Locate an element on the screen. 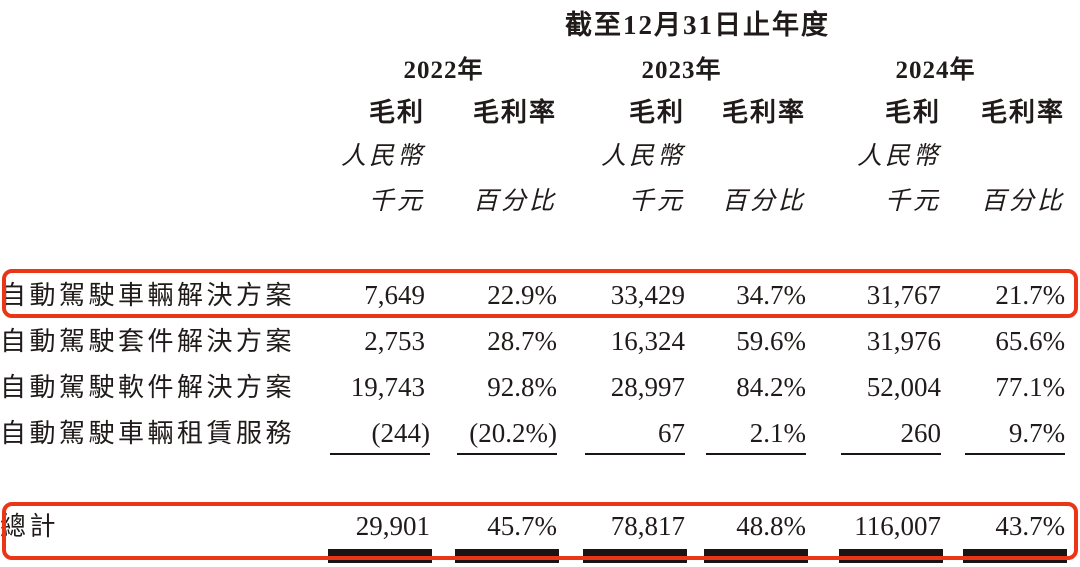 The width and height of the screenshot is (1080, 567). value-cell: 67 is located at coordinates (621, 433).